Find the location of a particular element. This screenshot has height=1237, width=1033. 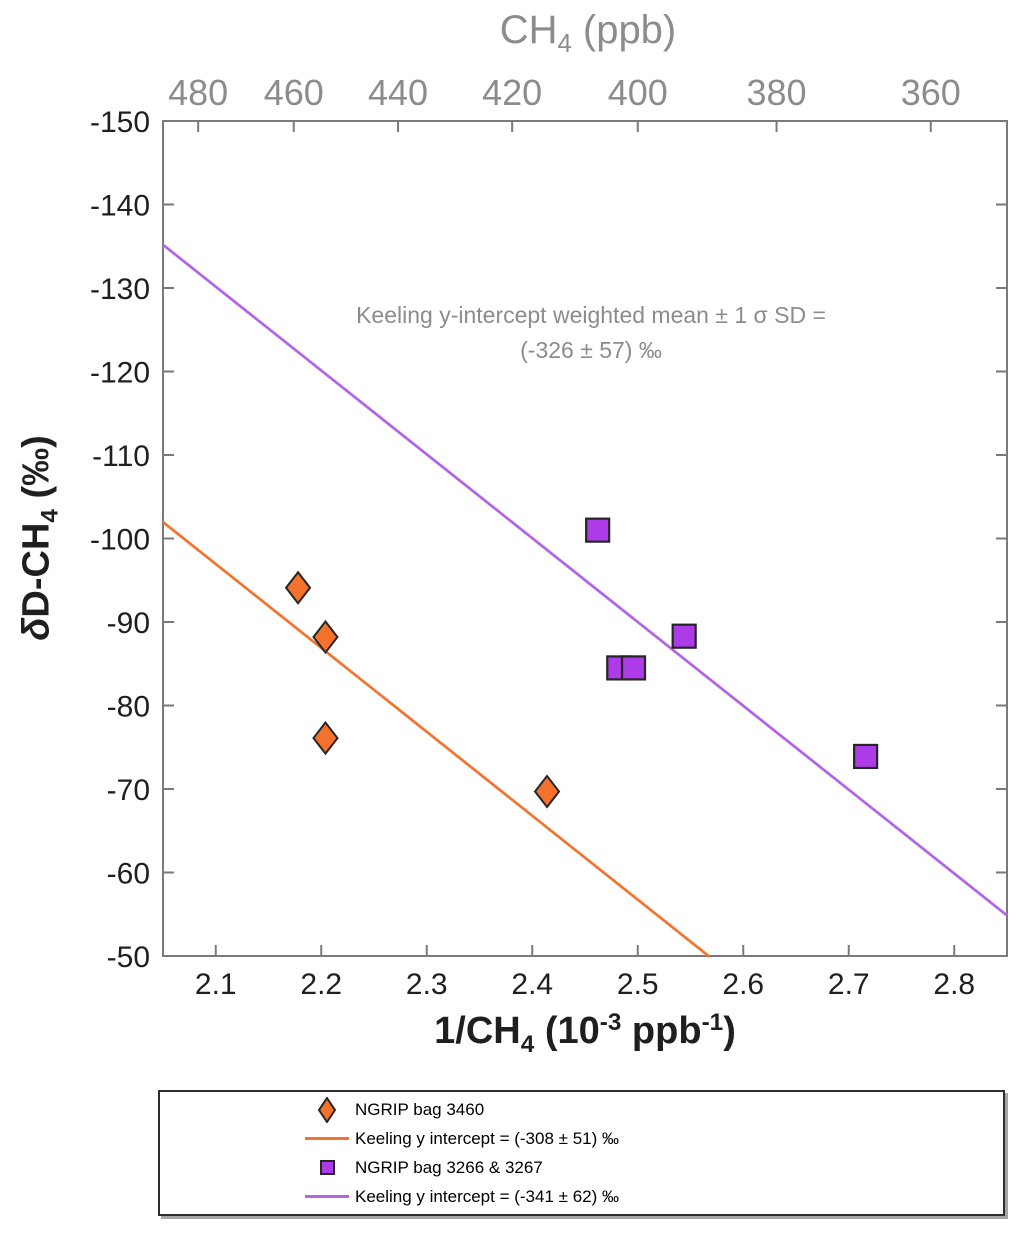

x-axis-title-unit1: (10 is located at coordinates (567, 1031).